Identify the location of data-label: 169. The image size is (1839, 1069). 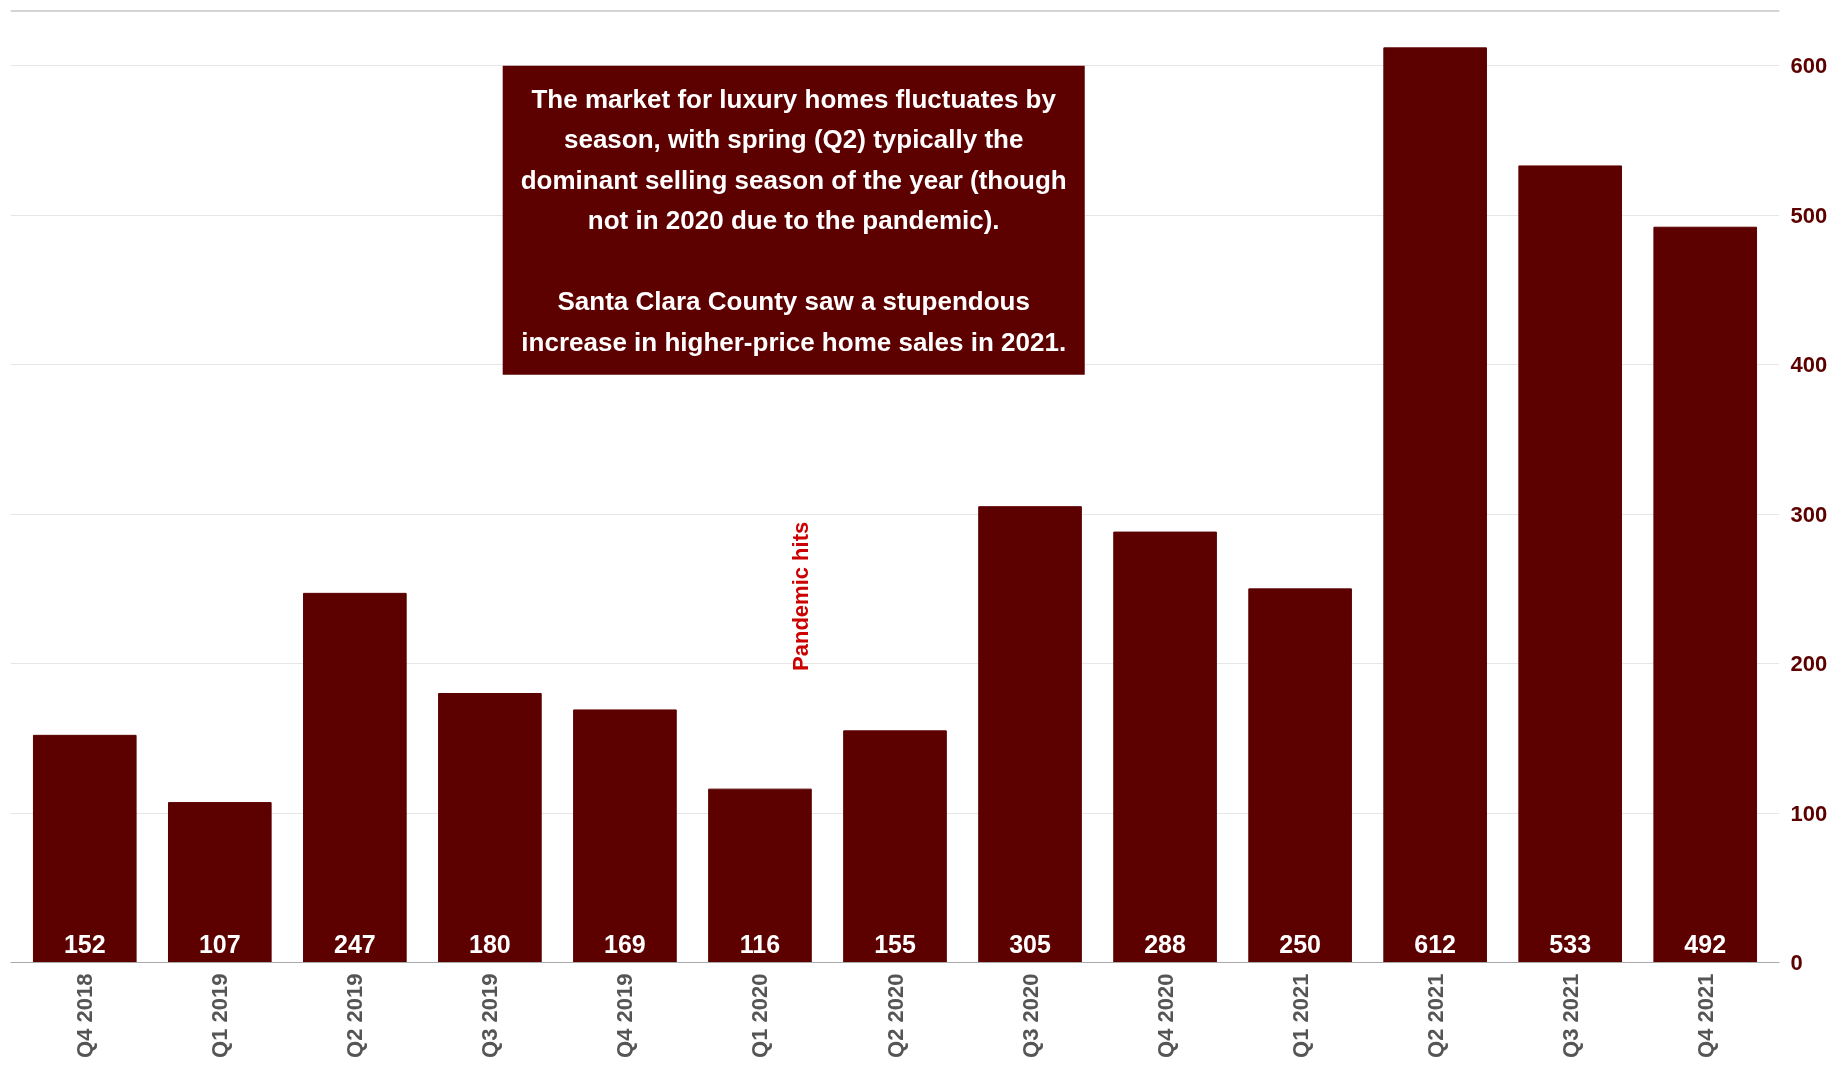
(625, 943).